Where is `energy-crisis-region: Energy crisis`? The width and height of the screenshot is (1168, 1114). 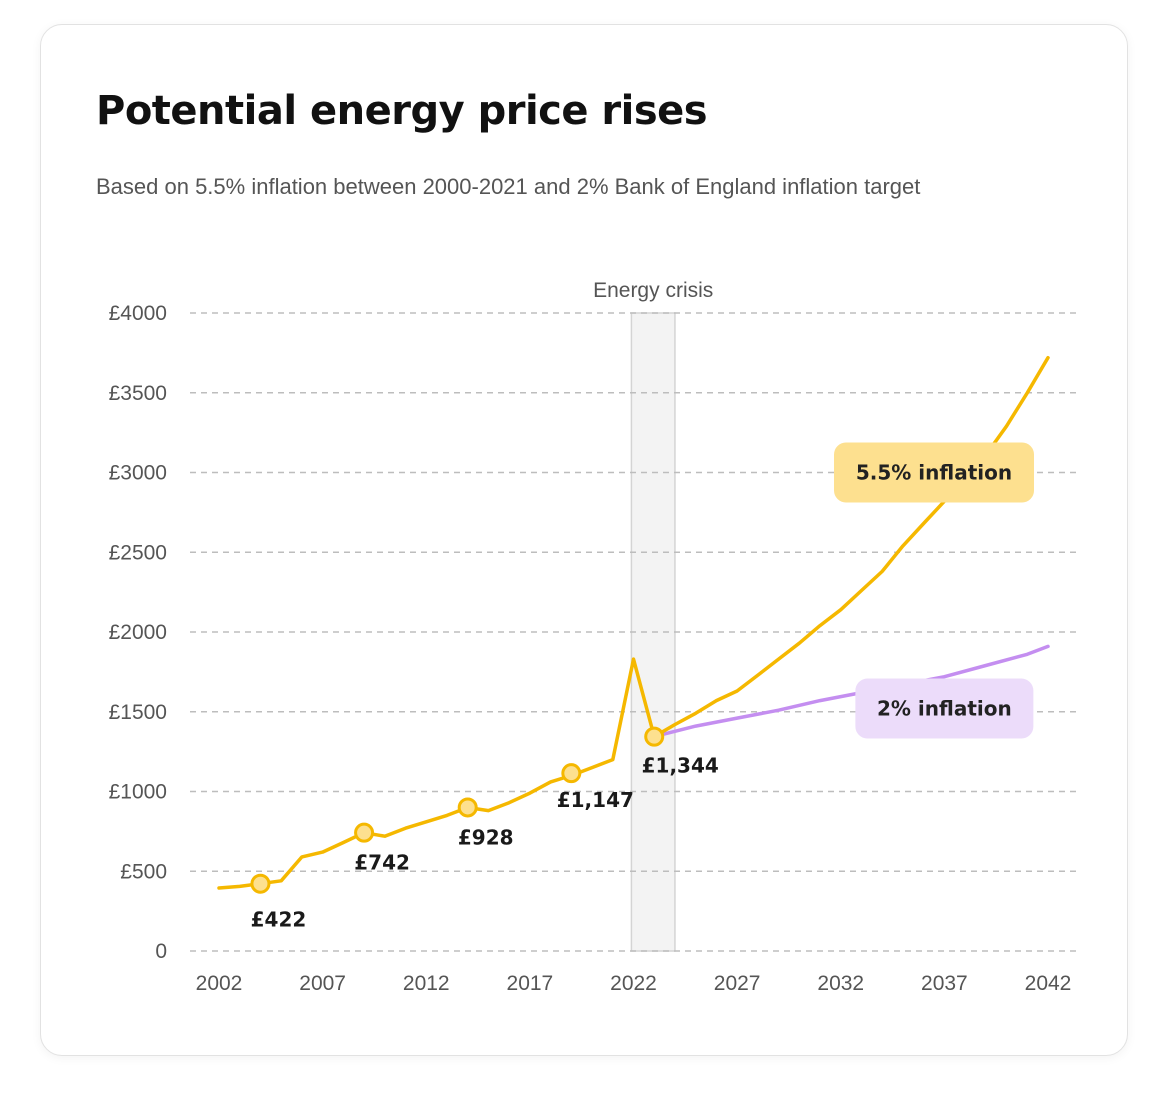
energy-crisis-region: Energy crisis is located at coordinates (653, 615).